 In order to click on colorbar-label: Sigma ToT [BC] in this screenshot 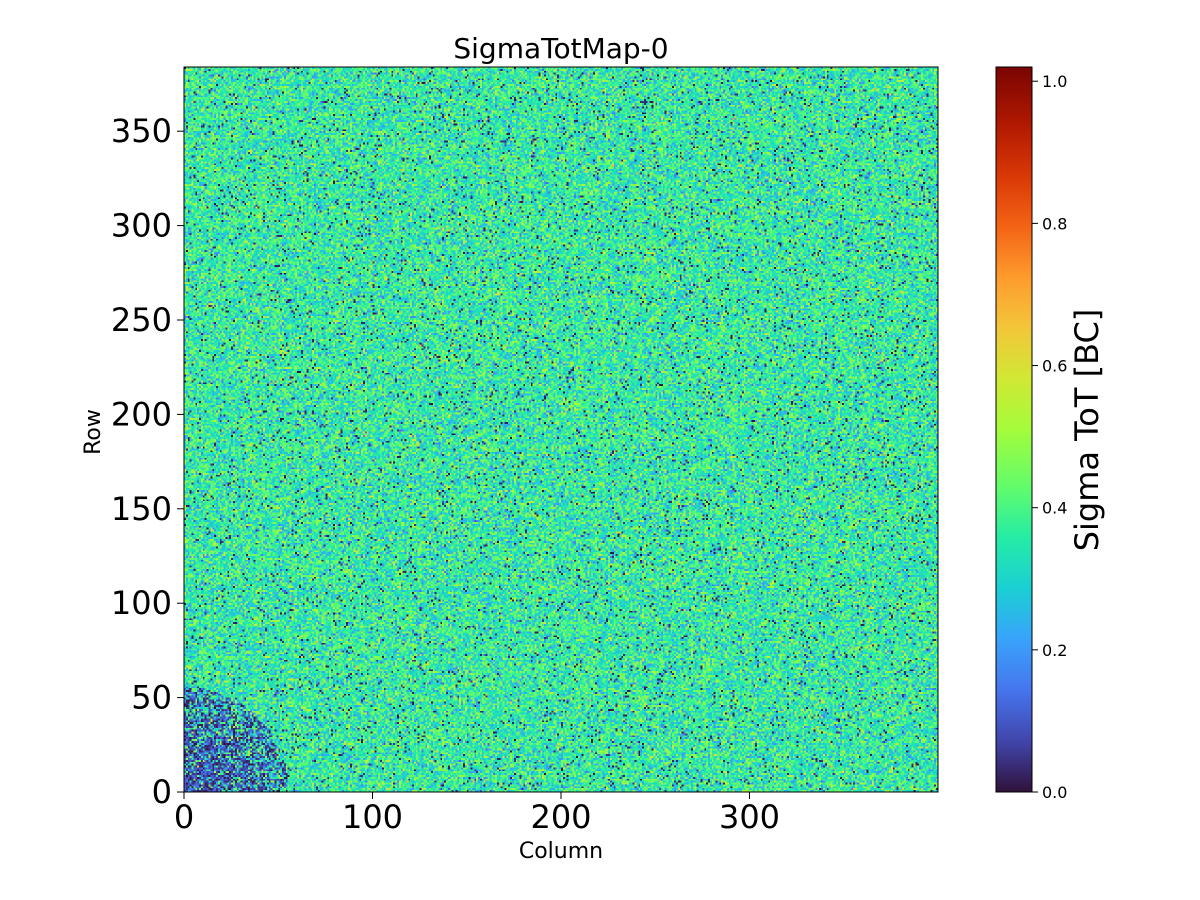, I will do `click(1087, 430)`.